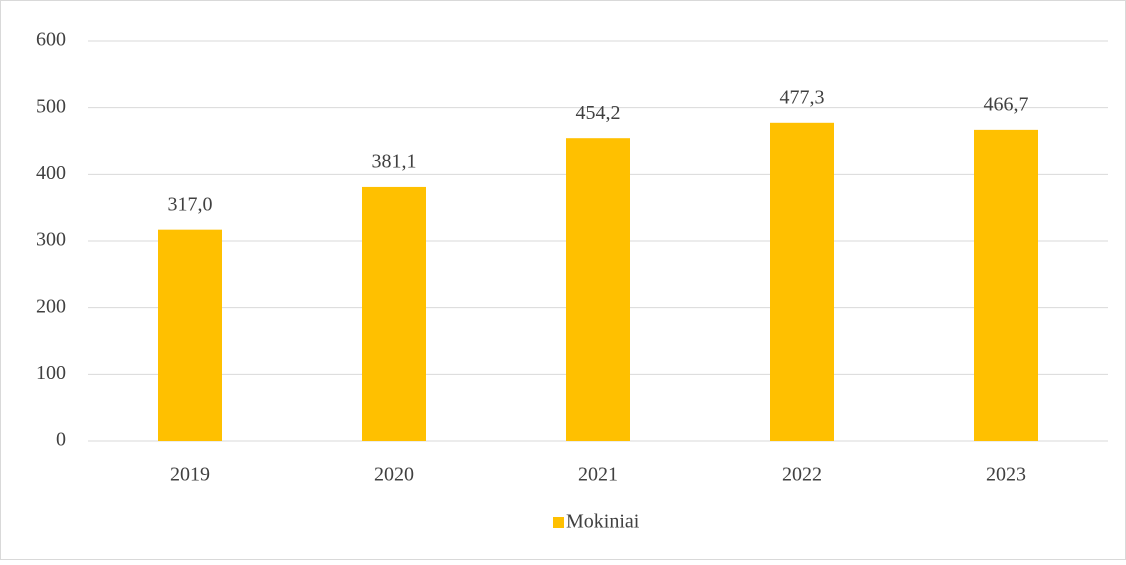 The image size is (1126, 565). I want to click on y-tick-label: 200, so click(51, 306).